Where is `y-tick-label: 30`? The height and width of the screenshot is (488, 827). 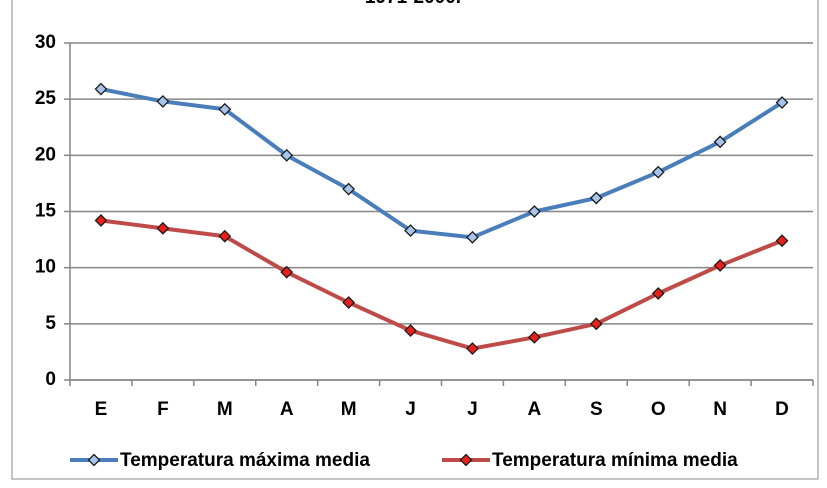
y-tick-label: 30 is located at coordinates (45, 42).